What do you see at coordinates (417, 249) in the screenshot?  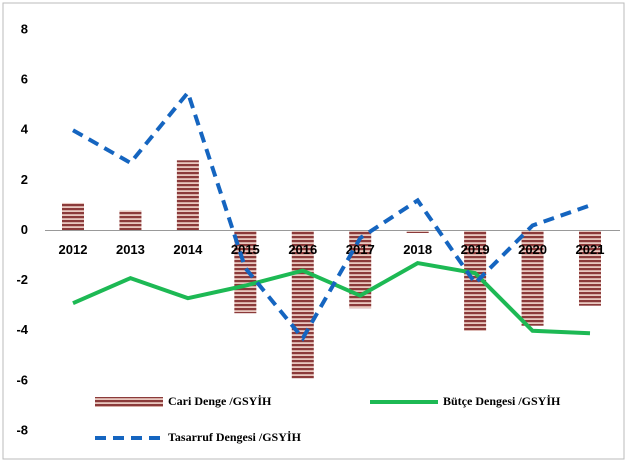 I see `x-tick-label: 2018` at bounding box center [417, 249].